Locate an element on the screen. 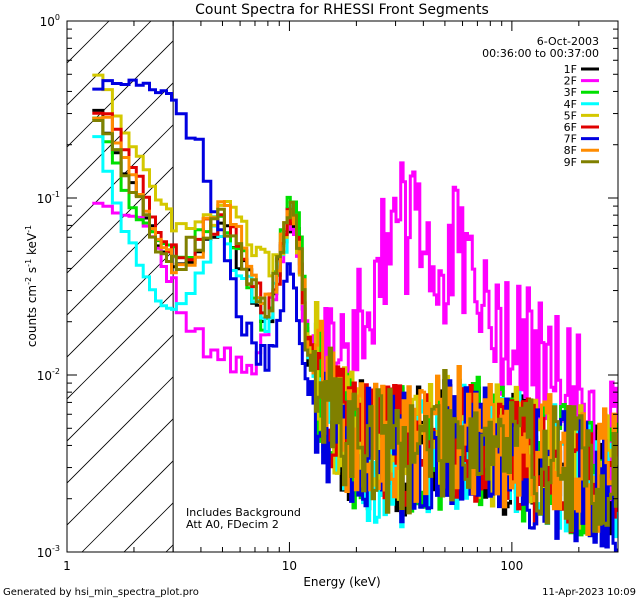 The image size is (640, 600). annotation-background: Includes Background is located at coordinates (243, 512).